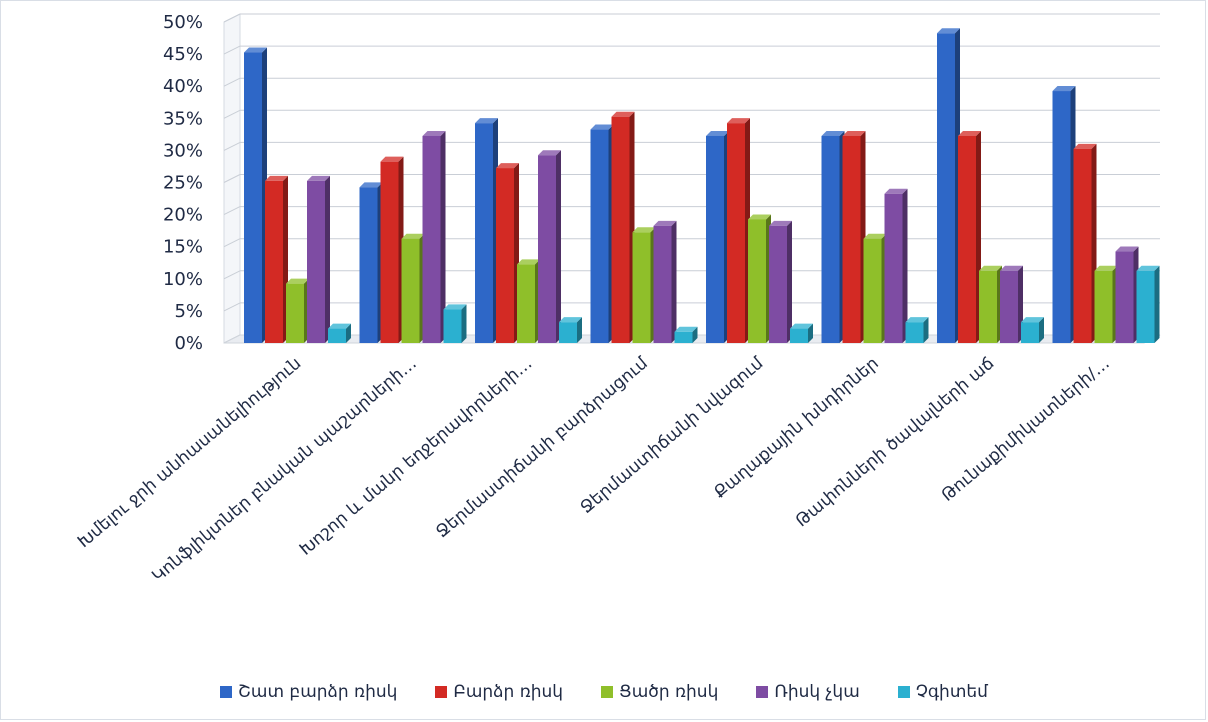  I want to click on x-category-label: Ջերմաստիճանի նվազում, so click(672, 435).